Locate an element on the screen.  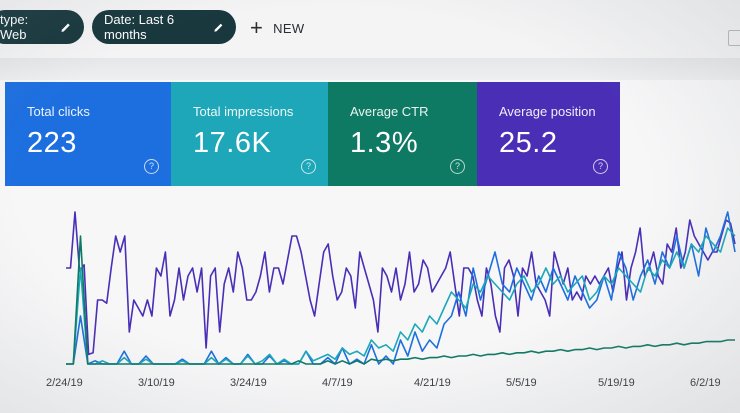
date-filter-chip: Date: Last 6 months is located at coordinates (164, 27).